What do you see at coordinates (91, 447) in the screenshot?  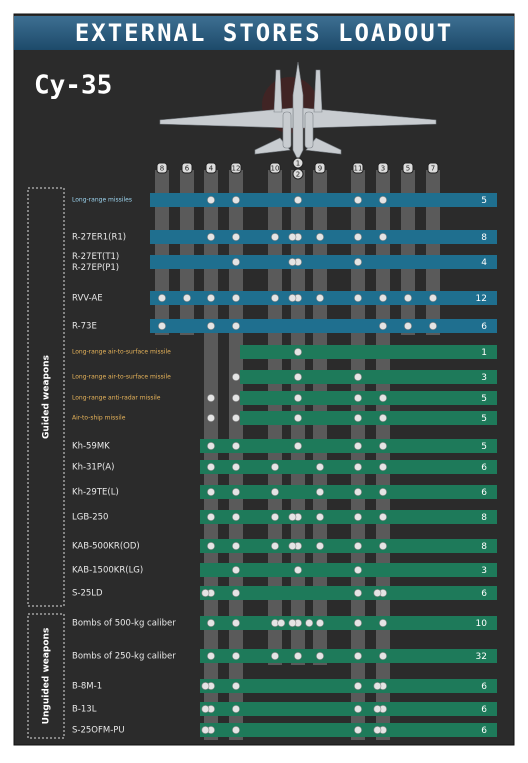 I see `weapon-name: Kh-59MK` at bounding box center [91, 447].